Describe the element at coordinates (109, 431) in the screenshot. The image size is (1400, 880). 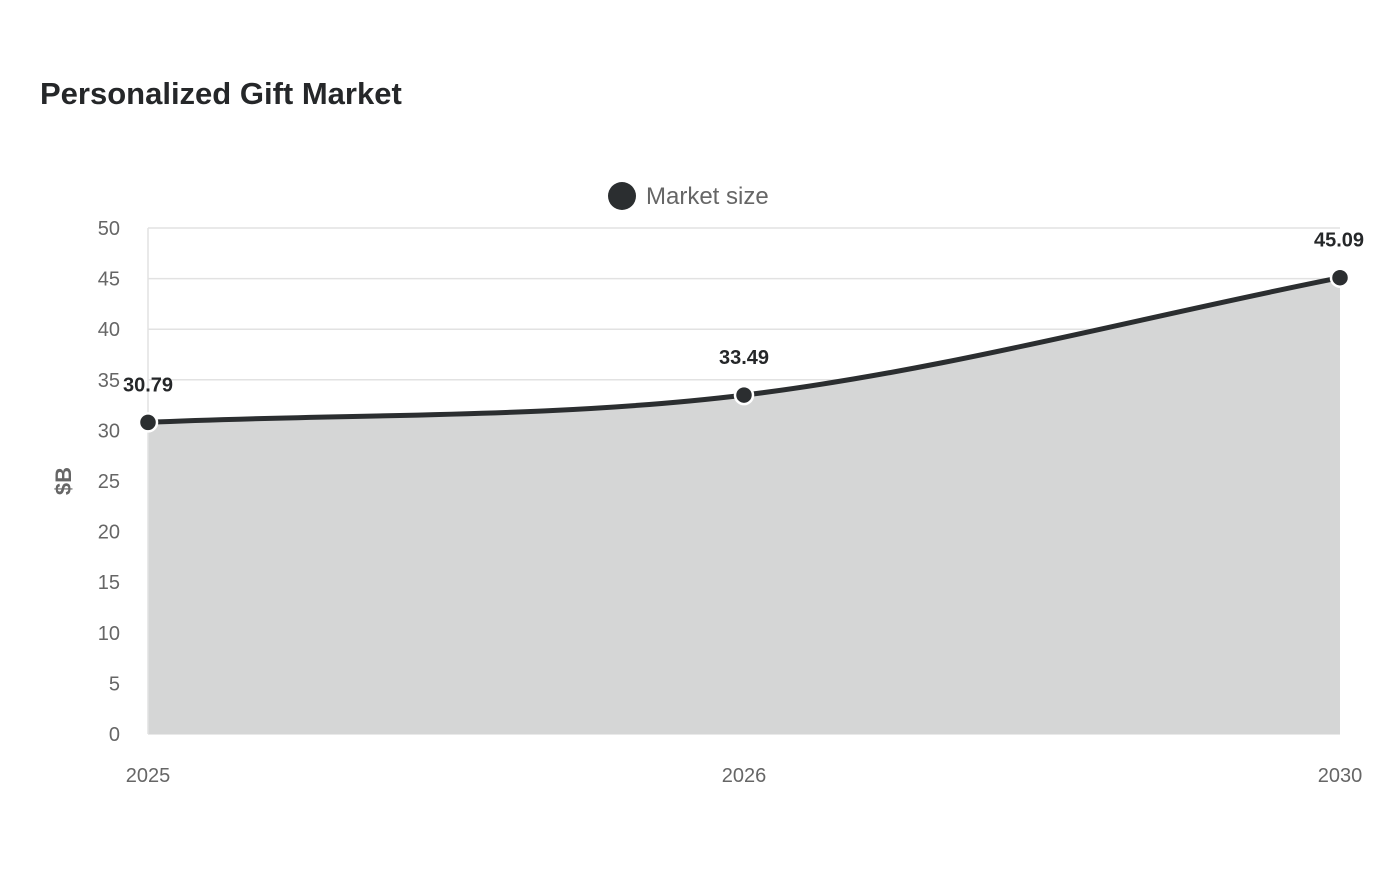
I see `y-tick-label: 30` at that location.